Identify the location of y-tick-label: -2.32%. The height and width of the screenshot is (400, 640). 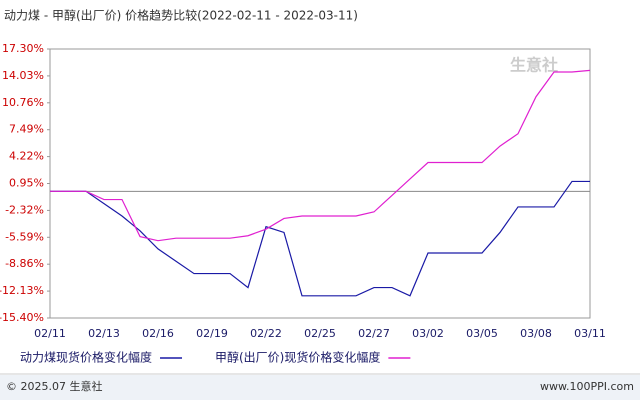
(24, 209).